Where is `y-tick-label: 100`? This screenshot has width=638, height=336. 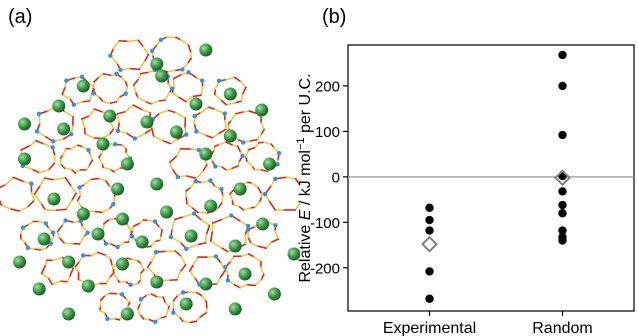 y-tick-label: 100 is located at coordinates (327, 132).